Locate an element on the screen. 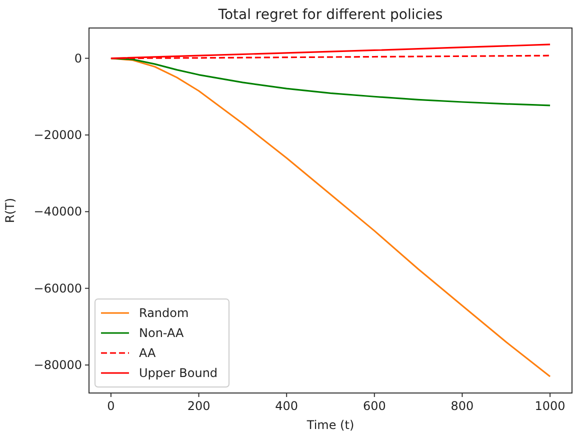  y-axis-title: R(T) is located at coordinates (10, 211).